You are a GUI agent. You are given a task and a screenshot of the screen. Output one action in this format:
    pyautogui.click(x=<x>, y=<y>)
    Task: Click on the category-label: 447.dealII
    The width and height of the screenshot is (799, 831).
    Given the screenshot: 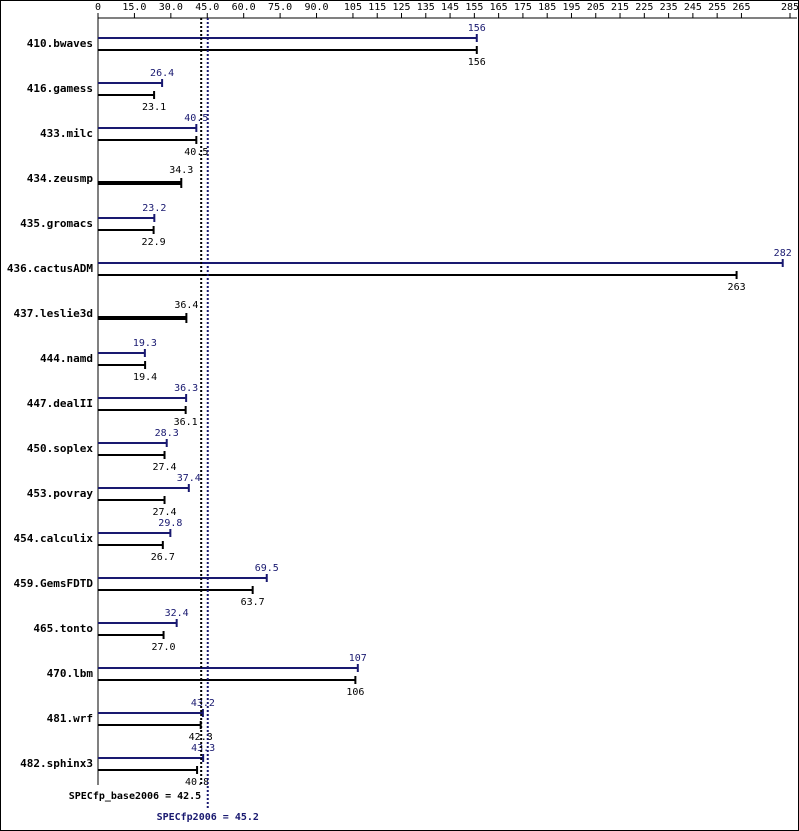 What is the action you would take?
    pyautogui.click(x=60, y=403)
    